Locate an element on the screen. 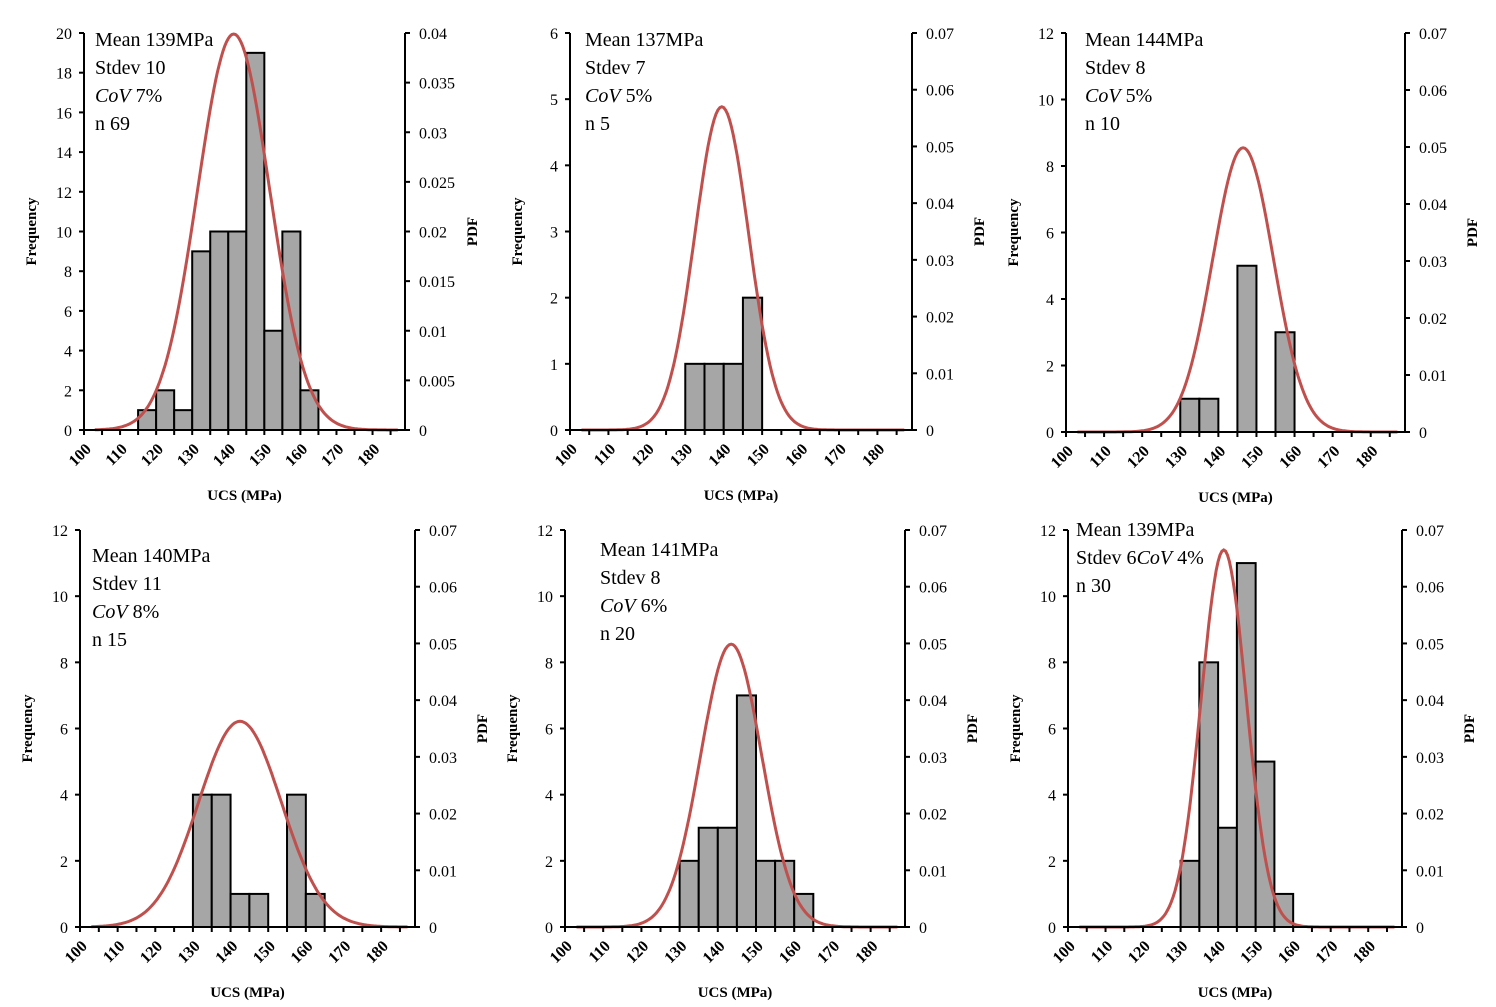 The width and height of the screenshot is (1496, 1007). stats-text: Stdev 11 is located at coordinates (127, 584).